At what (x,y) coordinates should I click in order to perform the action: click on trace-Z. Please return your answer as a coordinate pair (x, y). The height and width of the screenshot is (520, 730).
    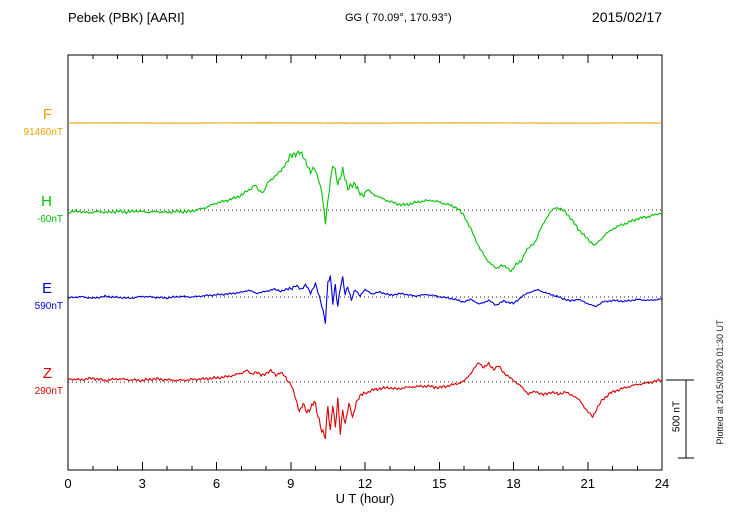
    Looking at the image, I should click on (365, 400).